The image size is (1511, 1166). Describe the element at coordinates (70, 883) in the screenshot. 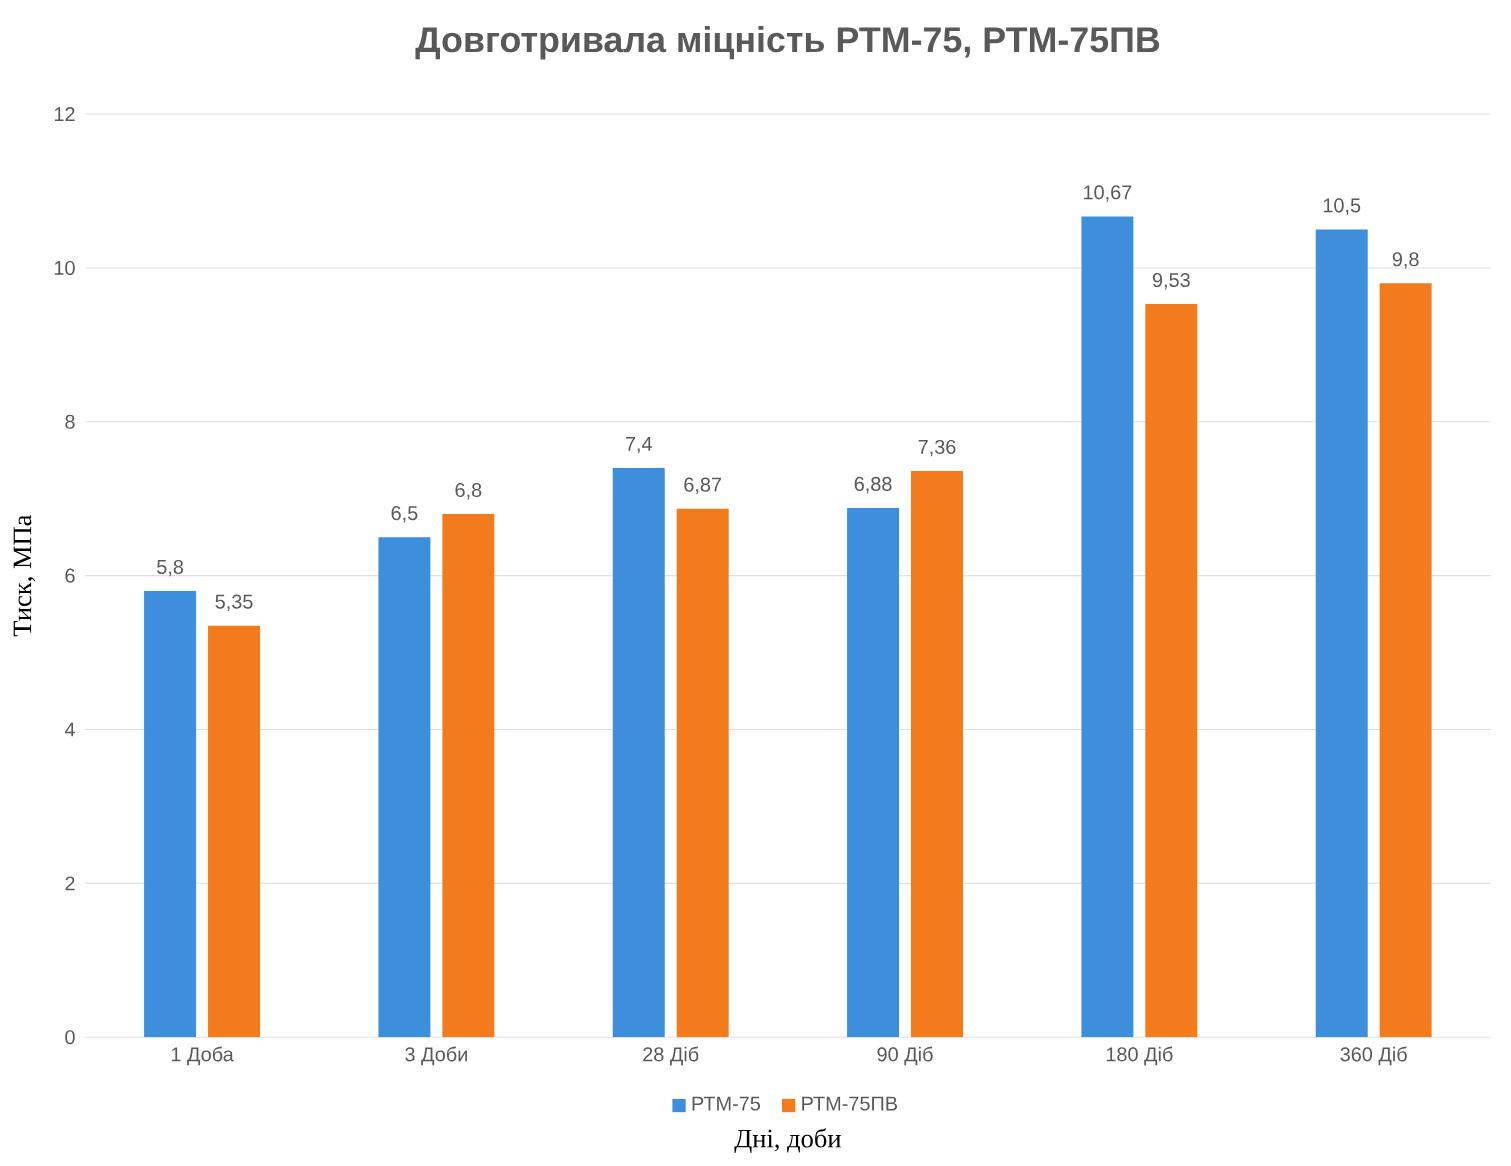

I see `y-tick-label: 2` at that location.